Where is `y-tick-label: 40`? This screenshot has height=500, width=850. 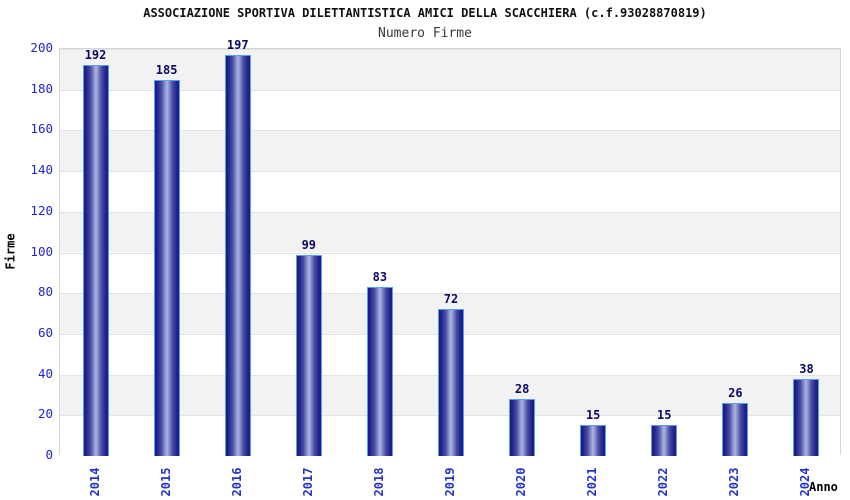
y-tick-label: 40 is located at coordinates (45, 373).